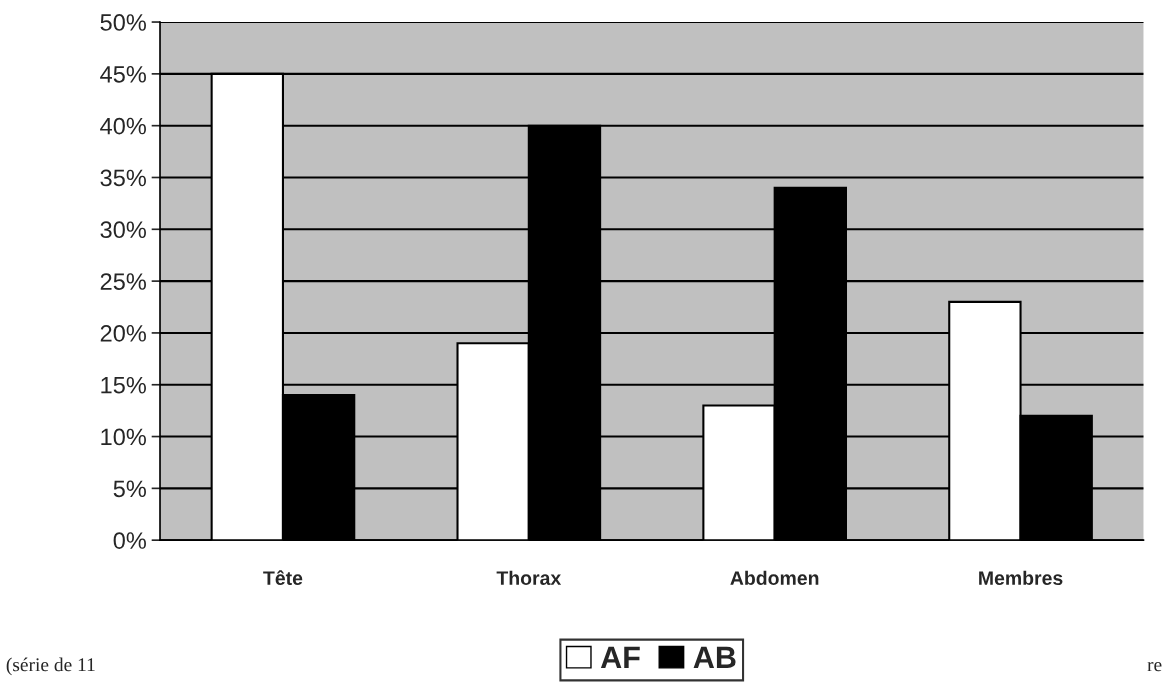 The image size is (1168, 689). Describe the element at coordinates (123, 333) in the screenshot. I see `y-tick-label: 20%` at that location.